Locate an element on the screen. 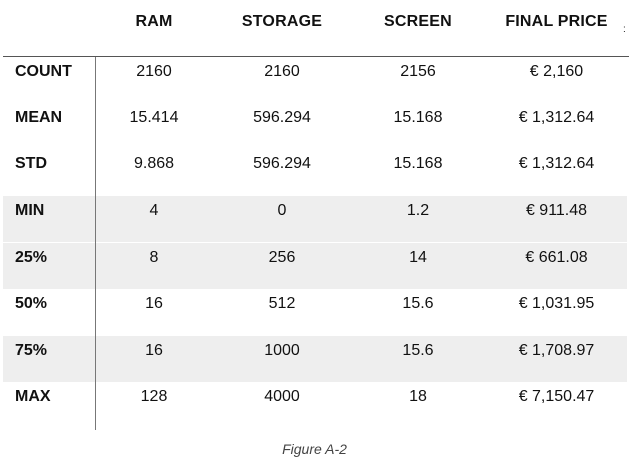  row-label: MAX is located at coordinates (33, 396).